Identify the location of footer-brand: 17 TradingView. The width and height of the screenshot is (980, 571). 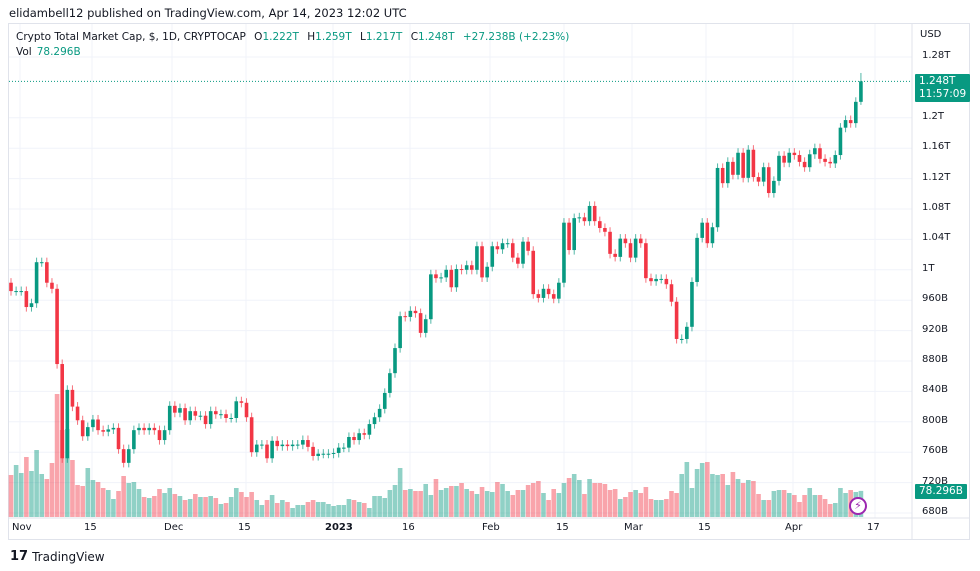
(57, 556).